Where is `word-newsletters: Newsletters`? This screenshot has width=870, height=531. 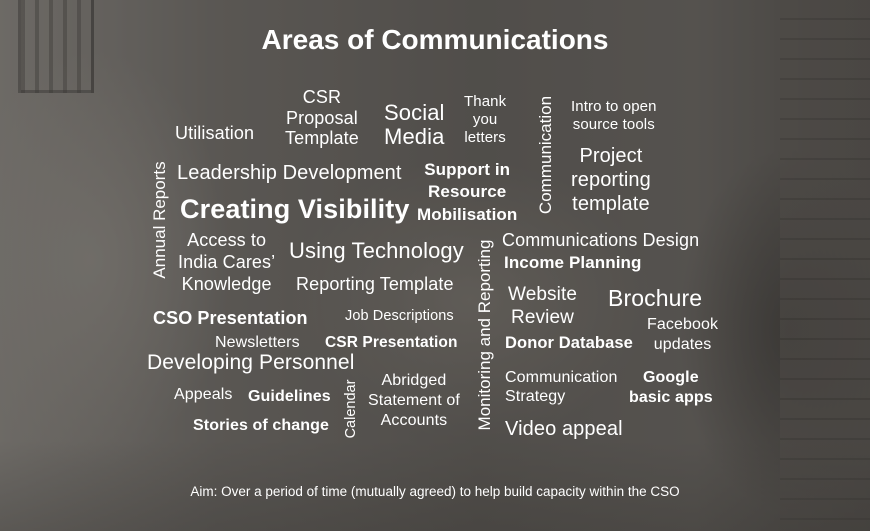
word-newsletters: Newsletters is located at coordinates (257, 342).